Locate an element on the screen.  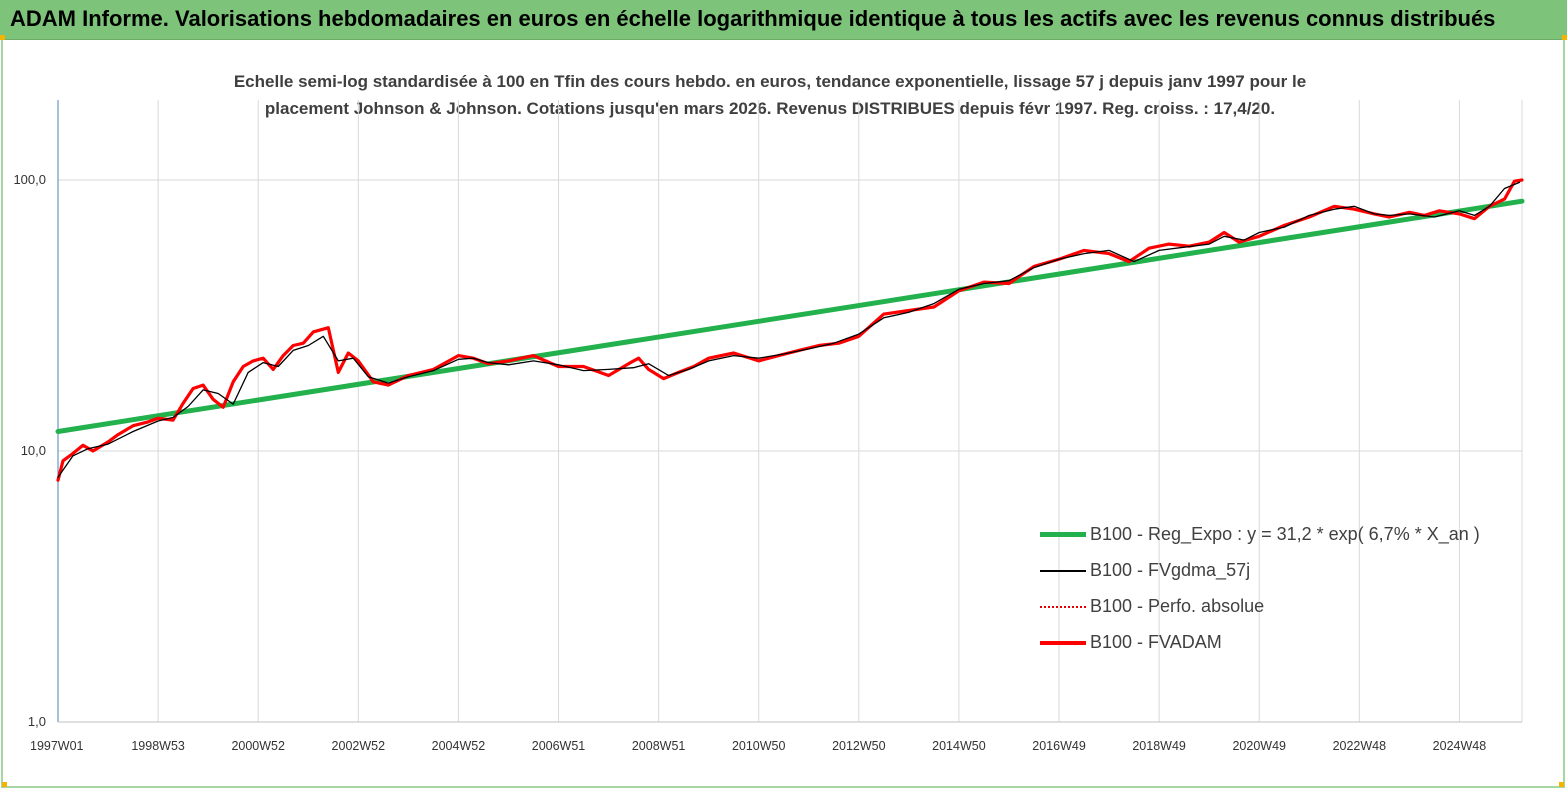
x-tick-label: 2024W48 is located at coordinates (1460, 746).